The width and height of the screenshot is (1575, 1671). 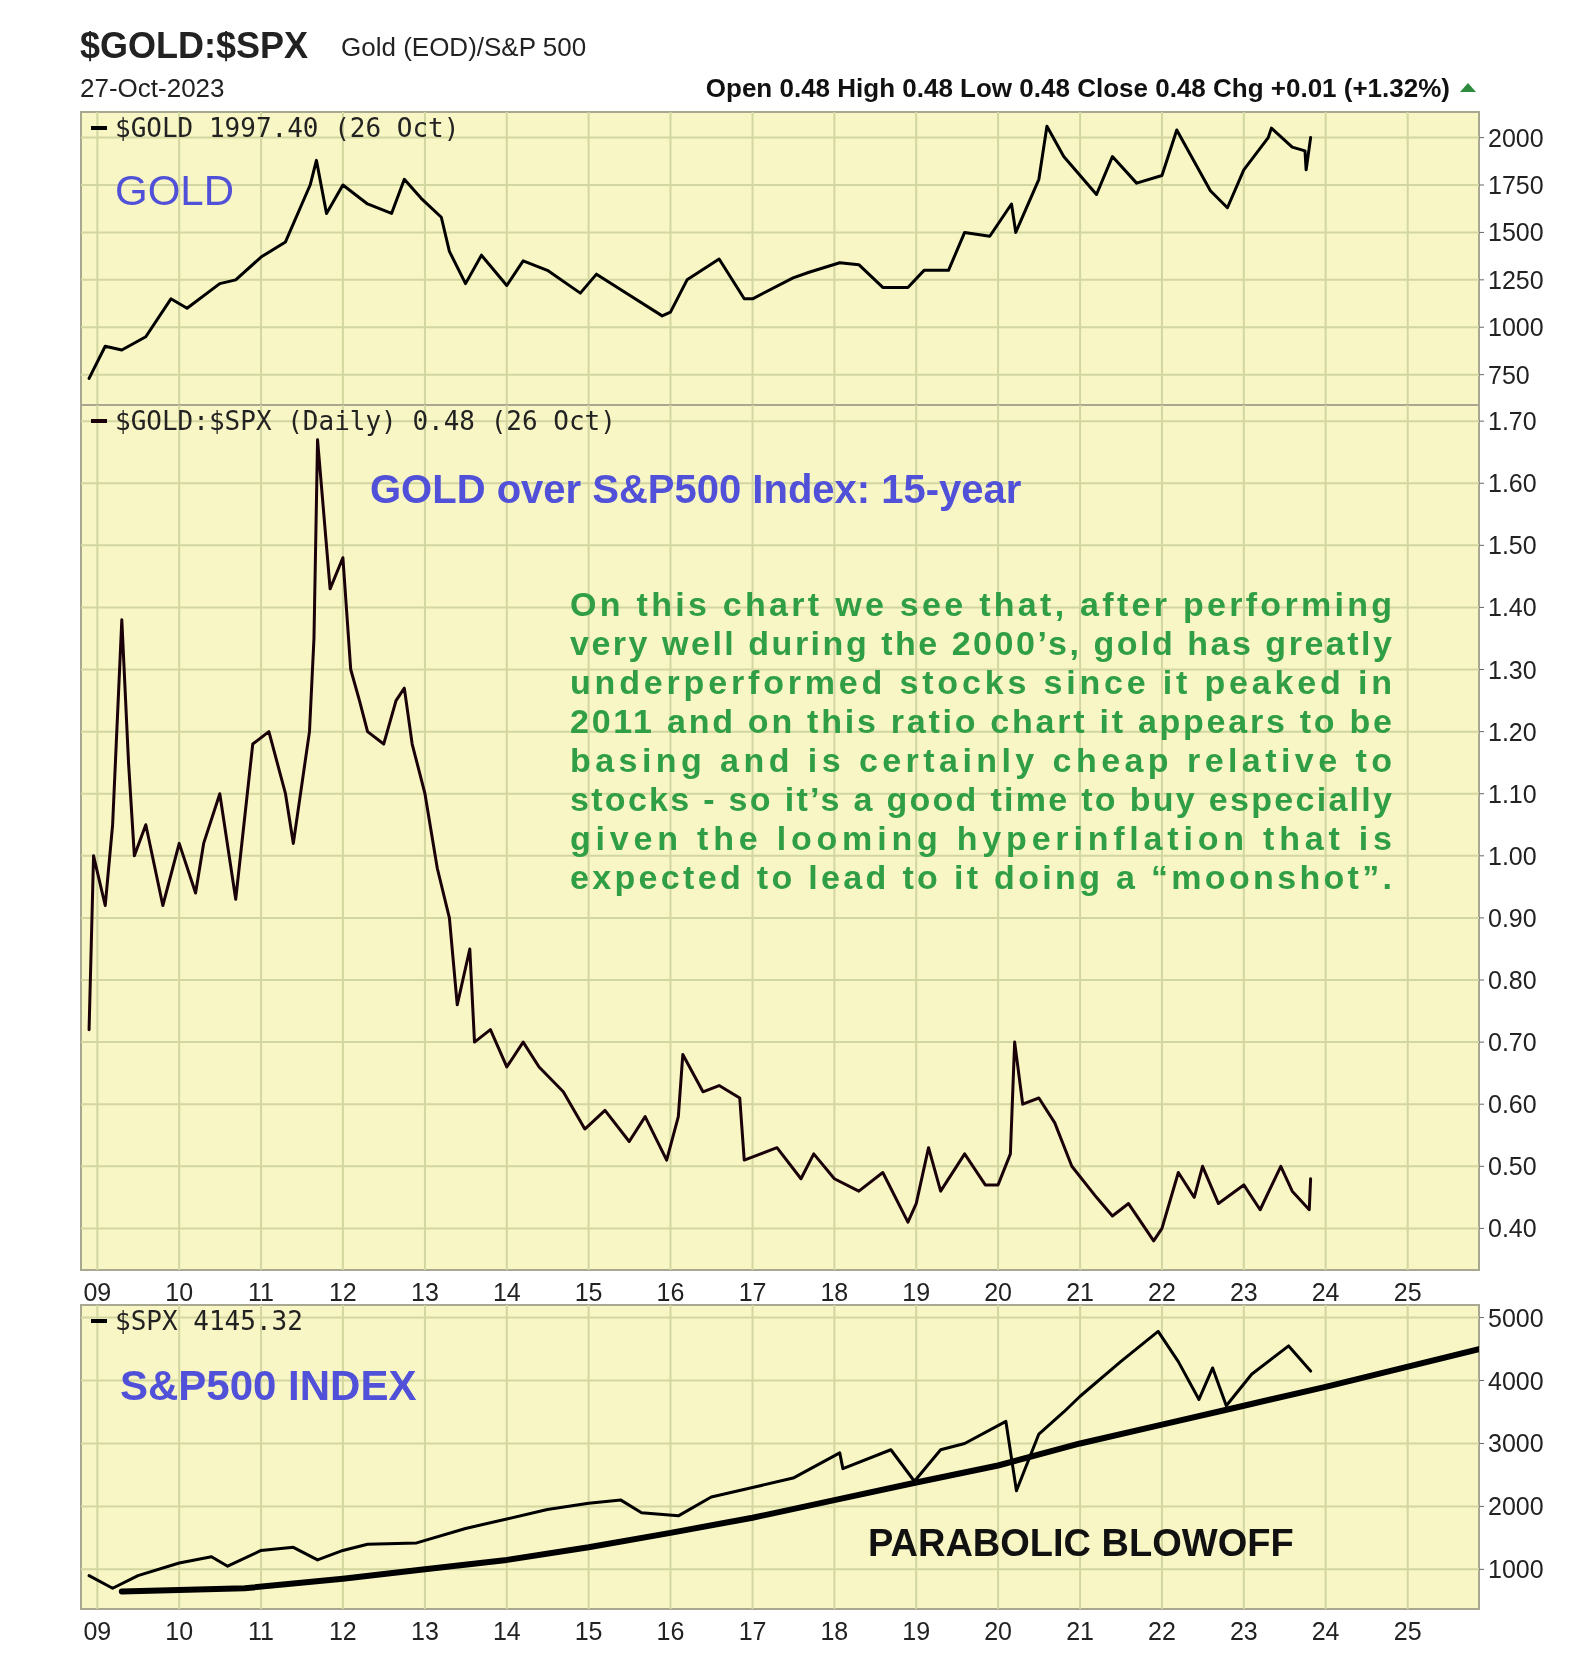 What do you see at coordinates (1516, 185) in the screenshot?
I see `y-tick-label: 1750` at bounding box center [1516, 185].